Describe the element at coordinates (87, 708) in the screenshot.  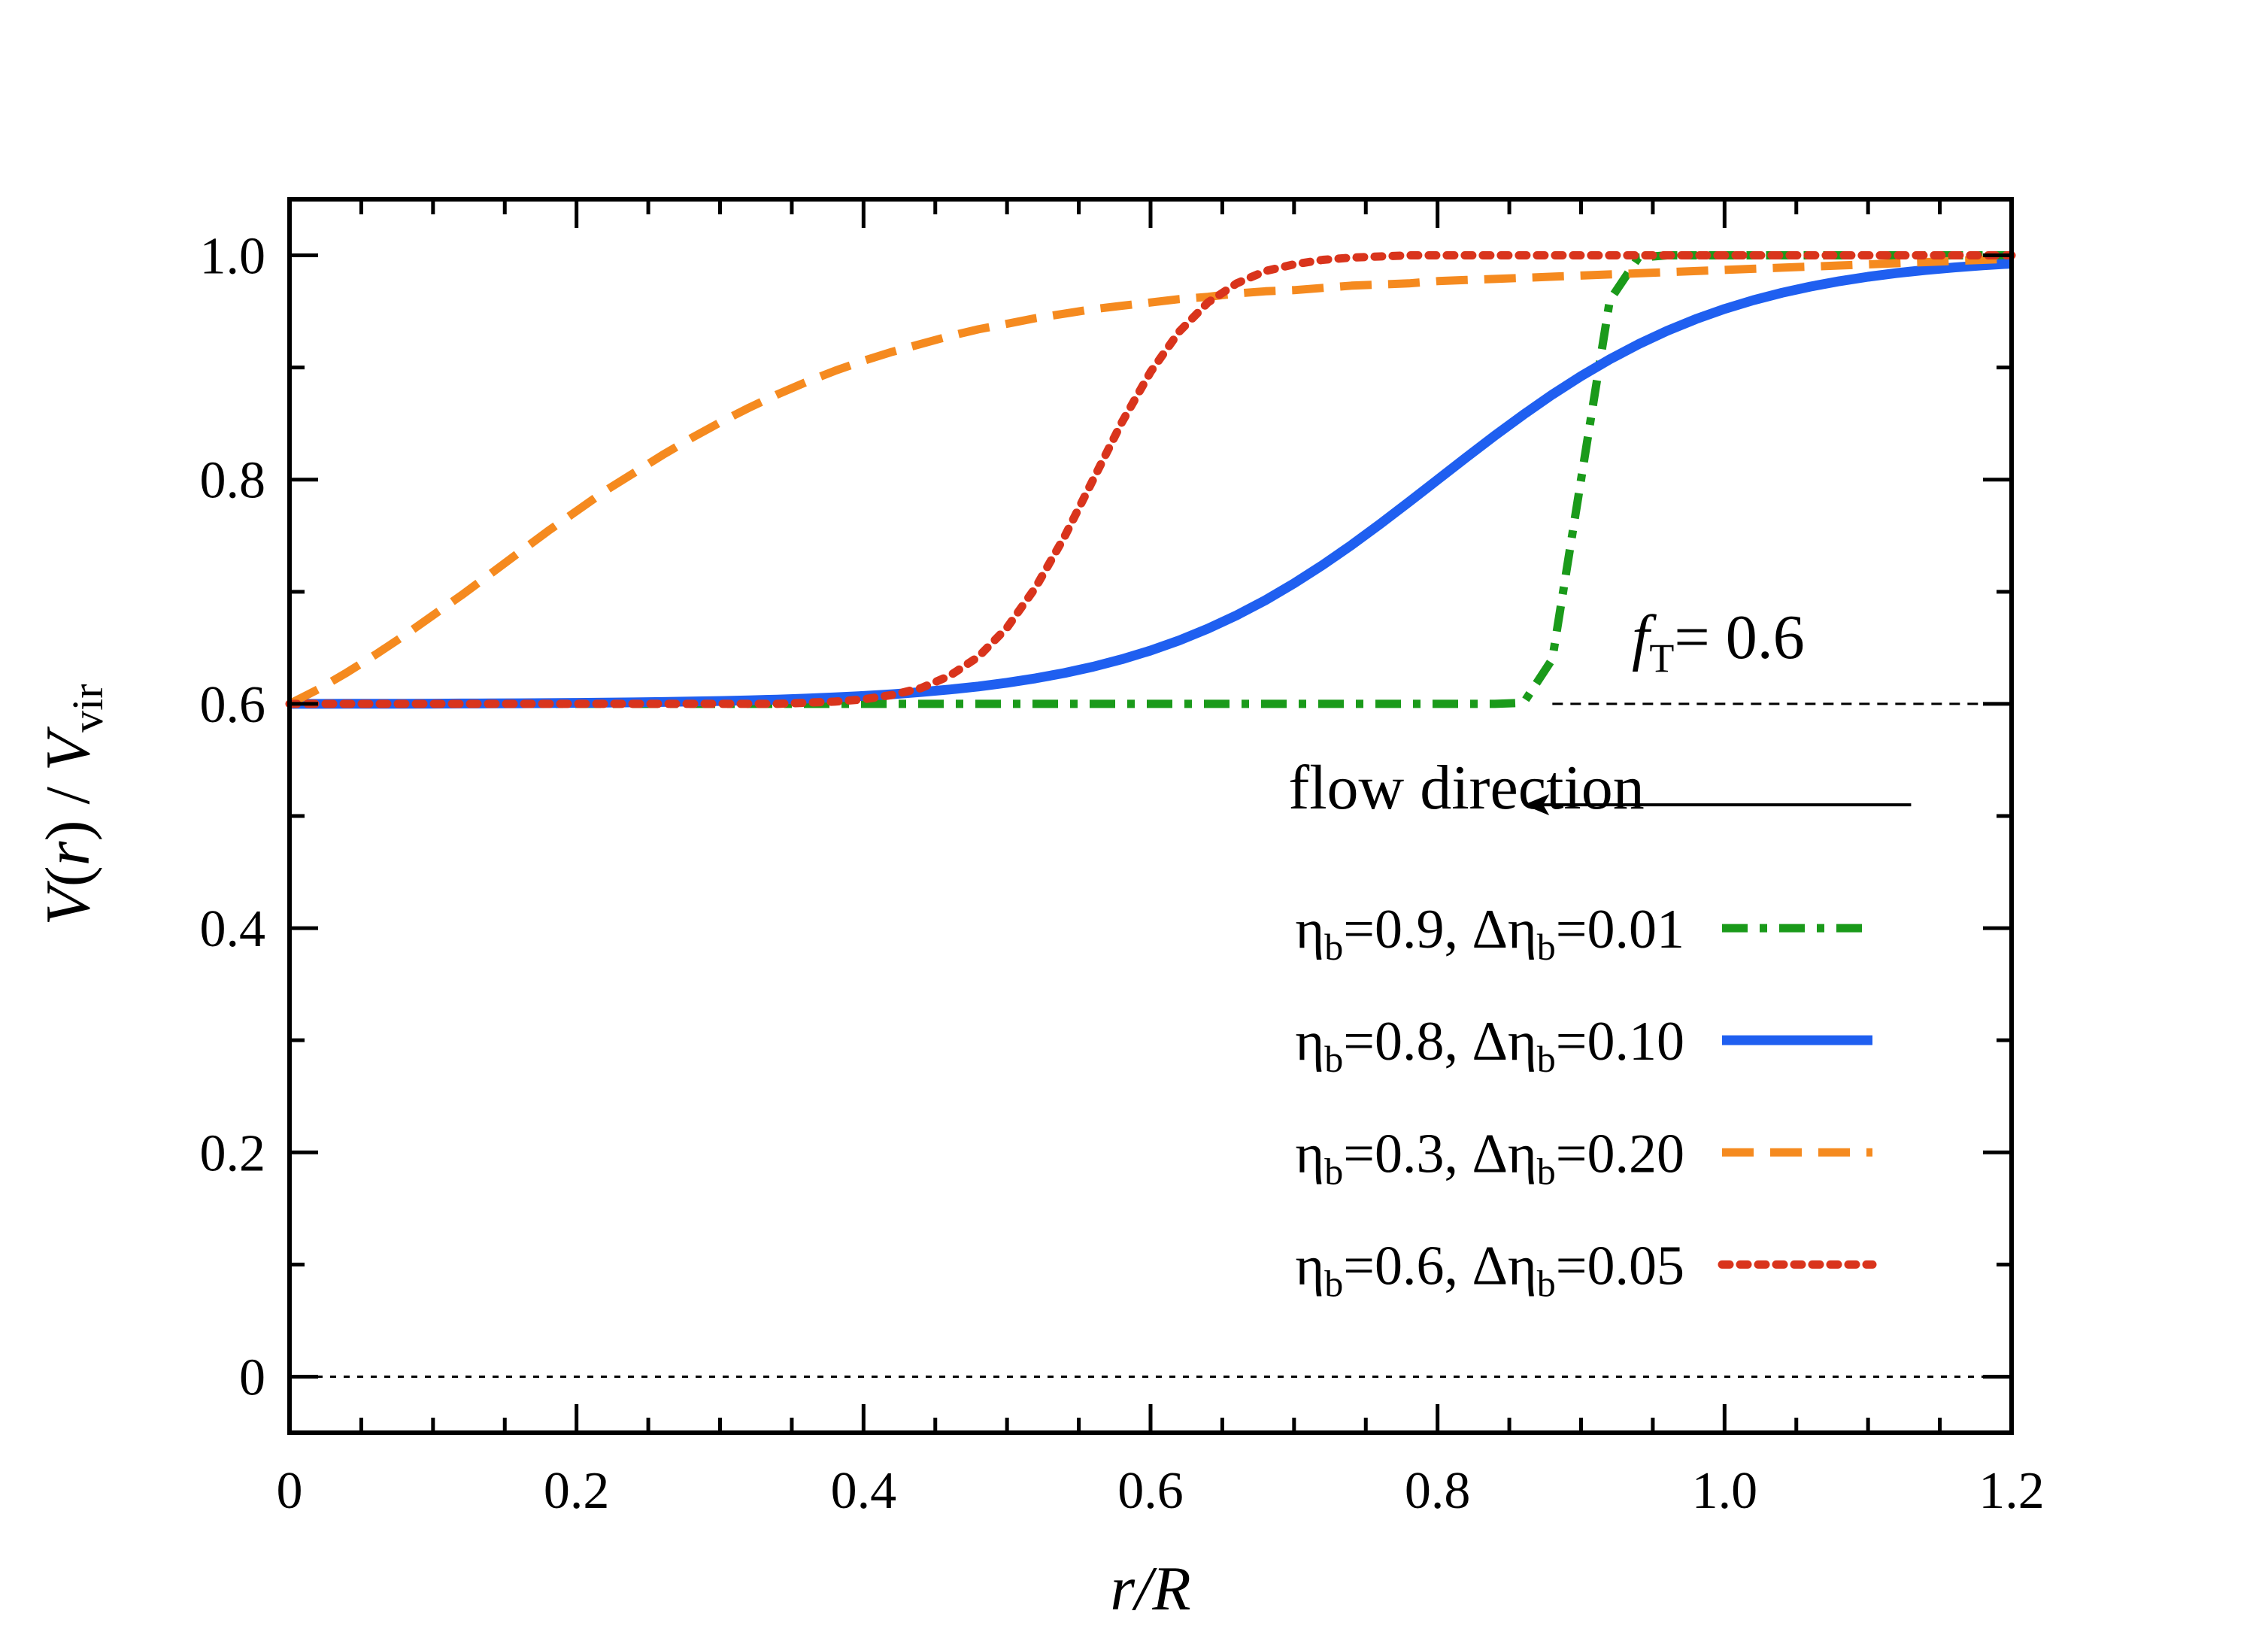
I see `y-label-sub: vir` at that location.